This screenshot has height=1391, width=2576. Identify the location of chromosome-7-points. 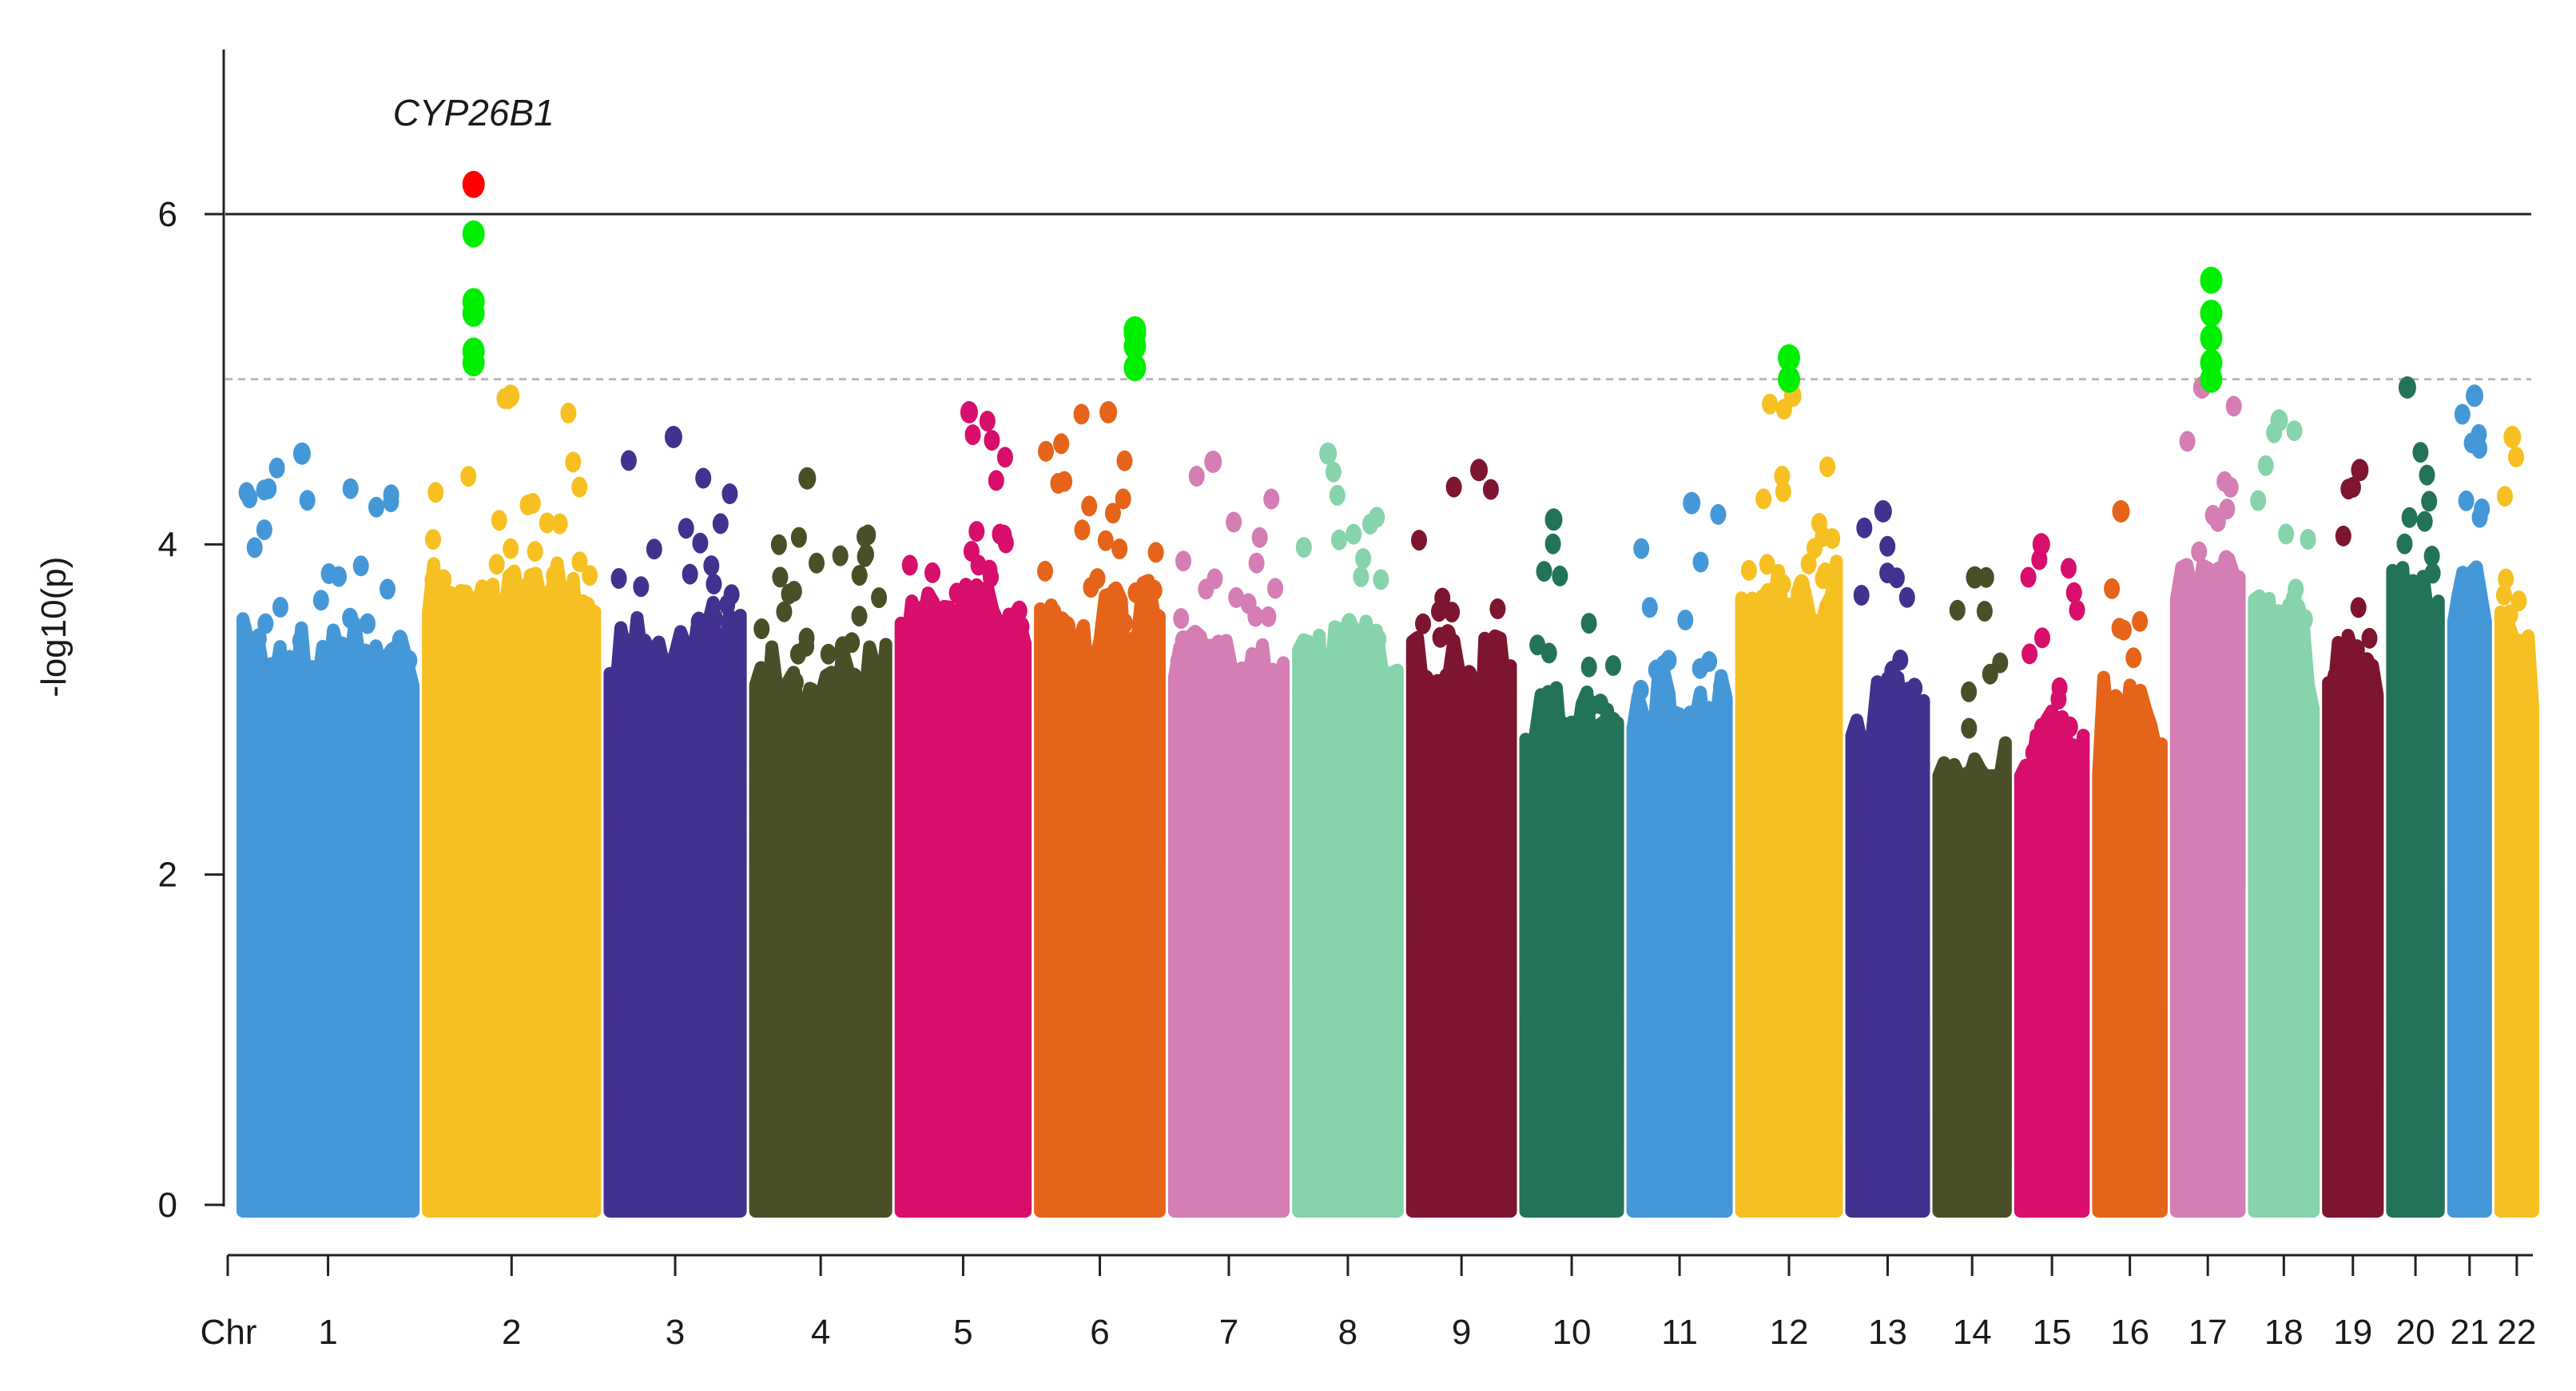
(1228, 921).